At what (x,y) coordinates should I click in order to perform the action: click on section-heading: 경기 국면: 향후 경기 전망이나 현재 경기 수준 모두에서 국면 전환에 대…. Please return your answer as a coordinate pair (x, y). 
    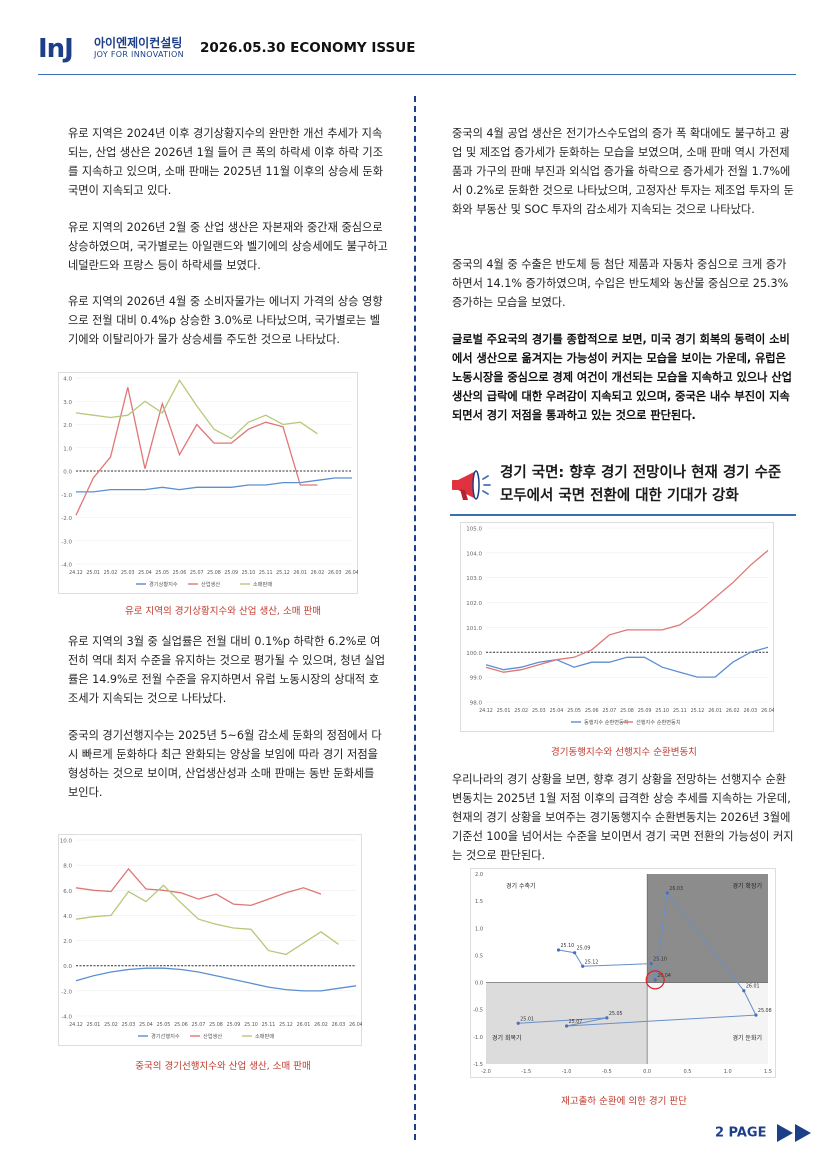
    Looking at the image, I should click on (623, 488).